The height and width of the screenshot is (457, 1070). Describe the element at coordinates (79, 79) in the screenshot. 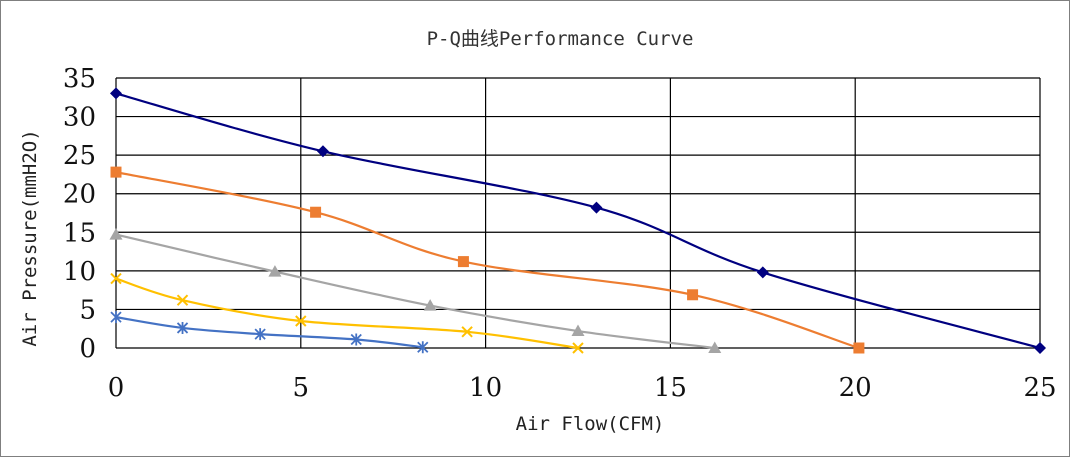

I see `y-tick-label-35: 35` at that location.